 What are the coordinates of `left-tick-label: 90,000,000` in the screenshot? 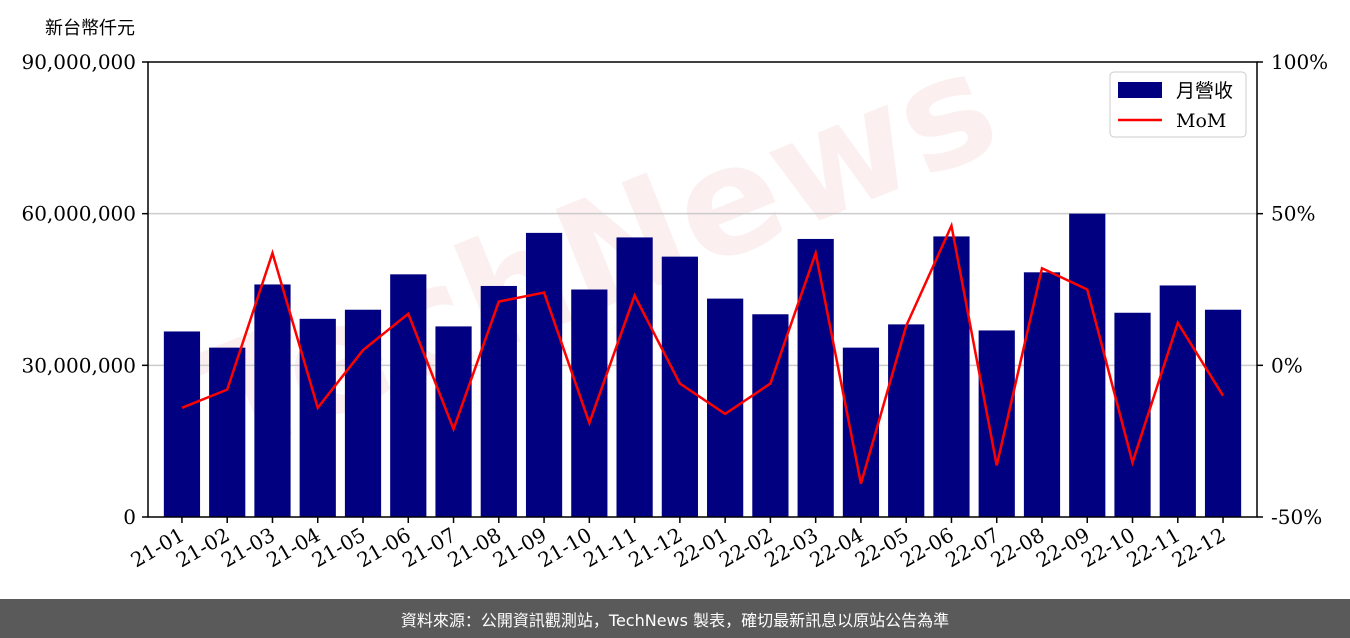 It's located at (78, 62).